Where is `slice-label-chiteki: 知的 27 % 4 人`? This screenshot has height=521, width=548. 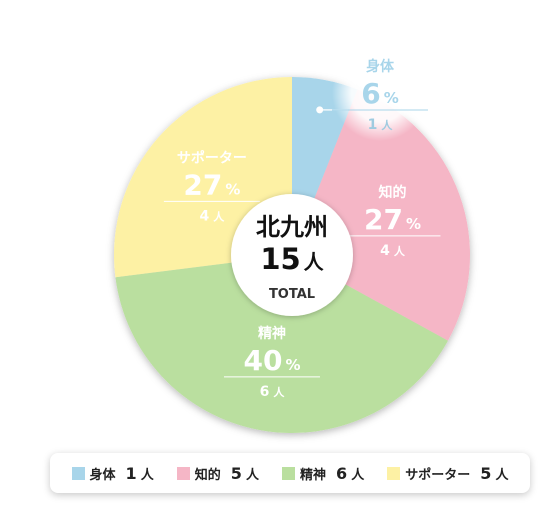
slice-label-chiteki: 知的 27 % 4 人 is located at coordinates (392, 221).